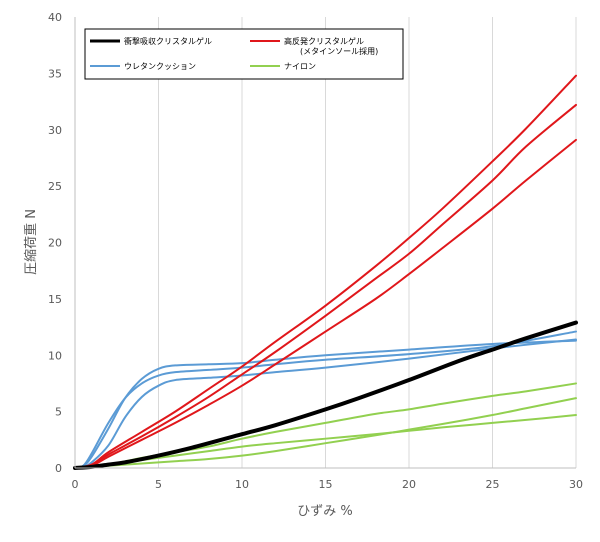  Describe the element at coordinates (300, 66) in the screenshot. I see `legend-label-3: ナイロン` at that location.